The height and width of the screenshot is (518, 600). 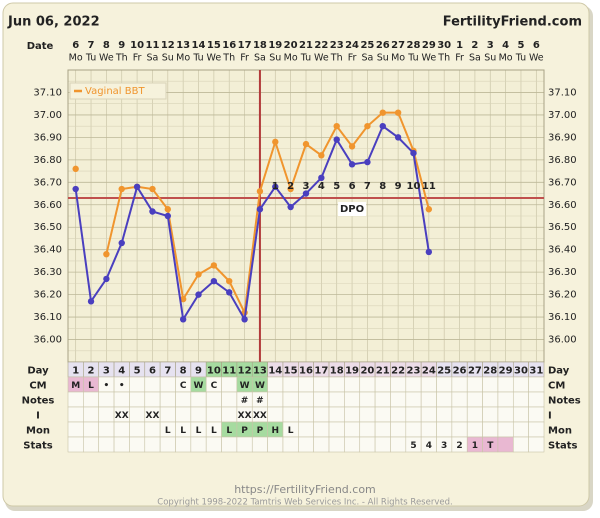 What do you see at coordinates (75, 371) in the screenshot?
I see `day-number: 1` at bounding box center [75, 371].